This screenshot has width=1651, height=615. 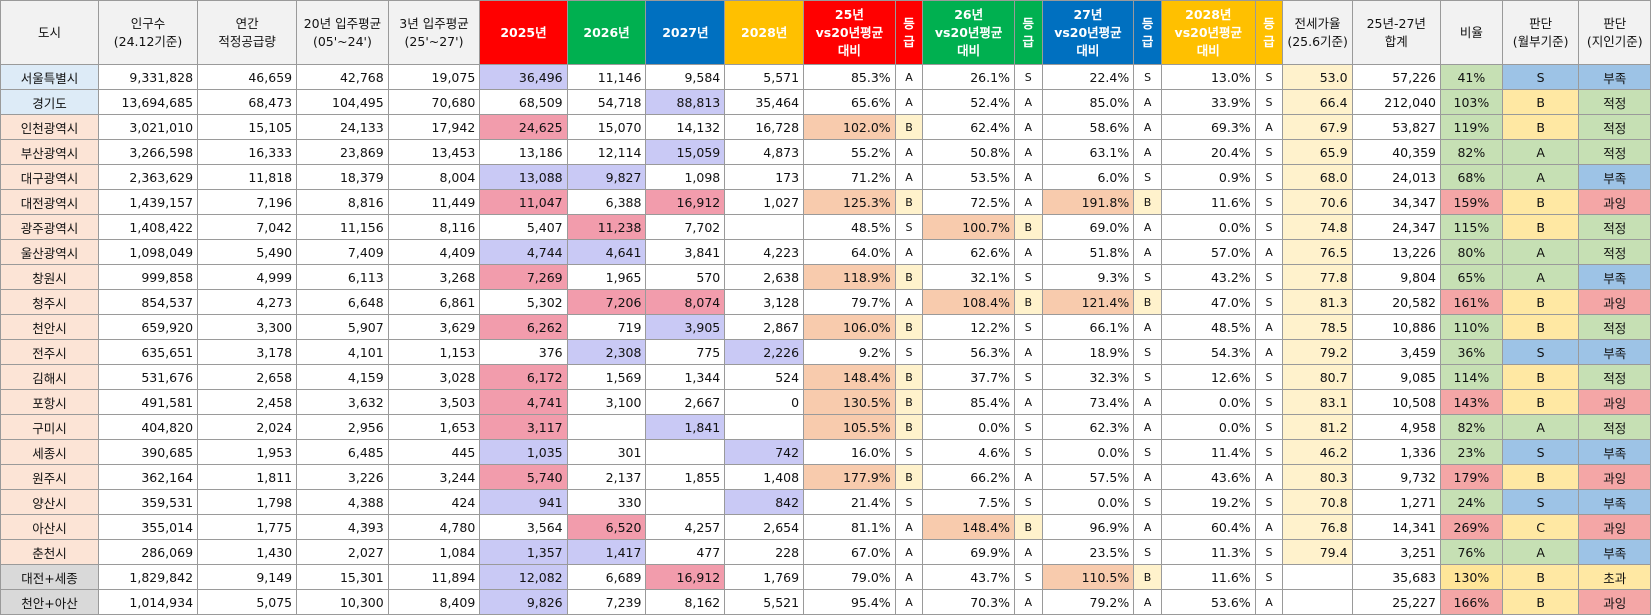 I want to click on cell-jeonse-rate: 79.2, so click(x=1317, y=352).